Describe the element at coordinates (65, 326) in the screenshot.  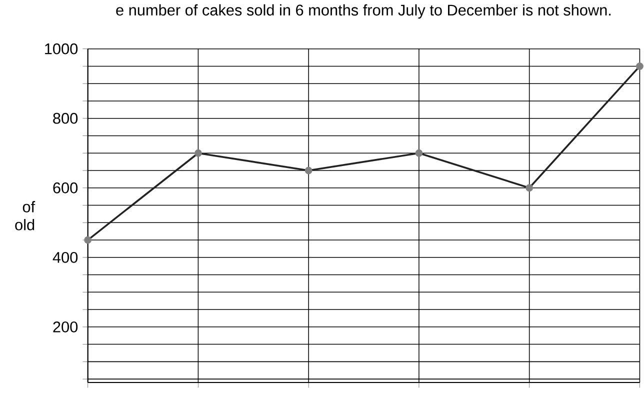
I see `y-tick-label: 200` at that location.